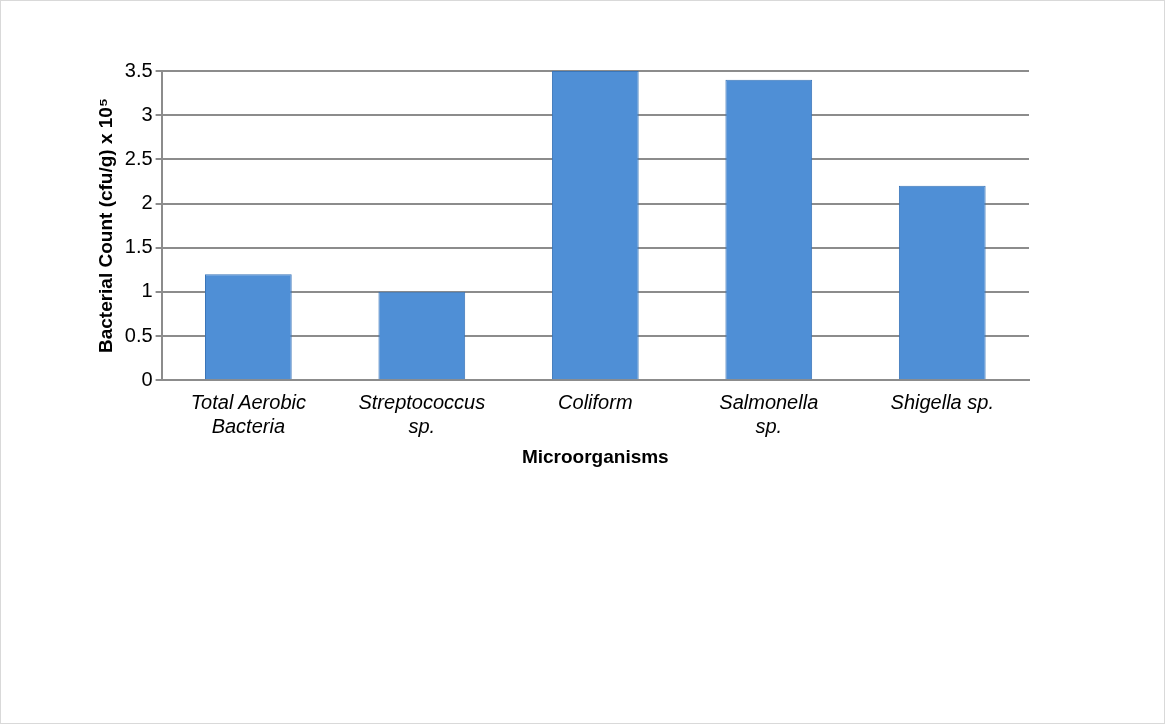  What do you see at coordinates (147, 378) in the screenshot?
I see `y-tick-label: 0` at bounding box center [147, 378].